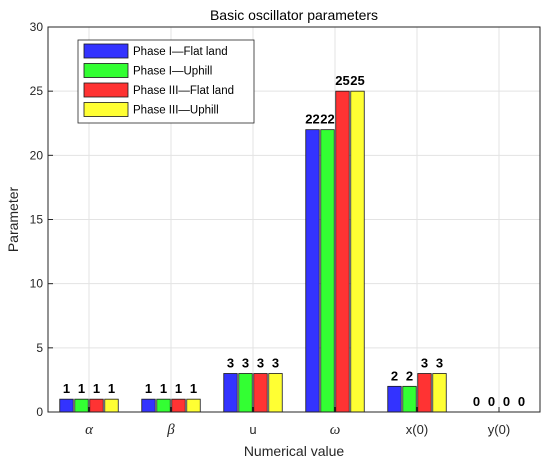 This screenshot has height=465, width=550. Describe the element at coordinates (89, 430) in the screenshot. I see `x-tick-label: α` at that location.